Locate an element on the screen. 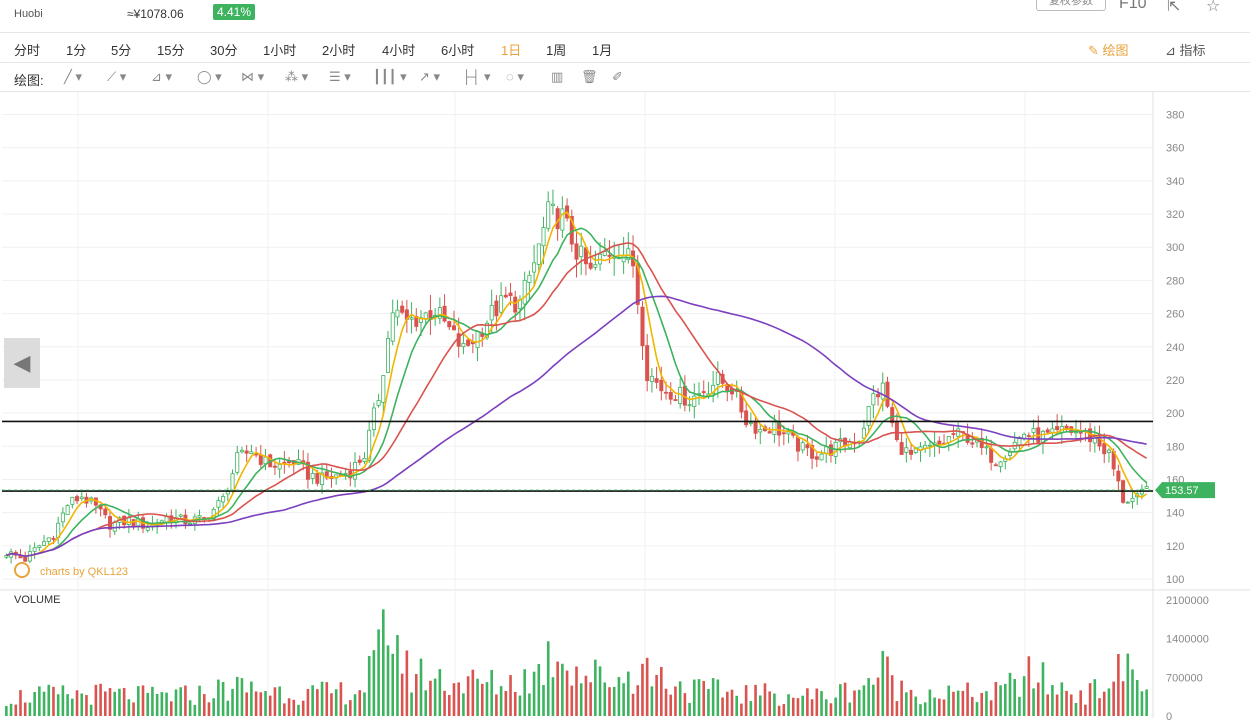 The width and height of the screenshot is (1250, 728). draw-label: 绘图: is located at coordinates (29, 80).